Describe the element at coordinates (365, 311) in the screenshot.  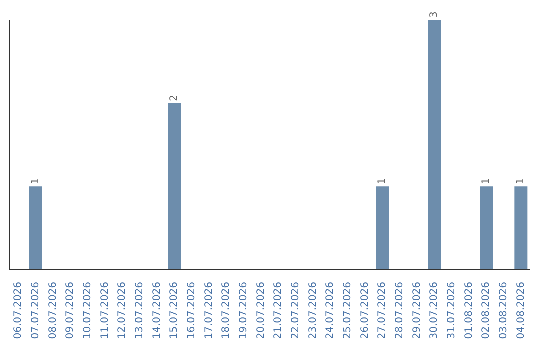
I see `x-tick-label: 26.07.2026` at that location.